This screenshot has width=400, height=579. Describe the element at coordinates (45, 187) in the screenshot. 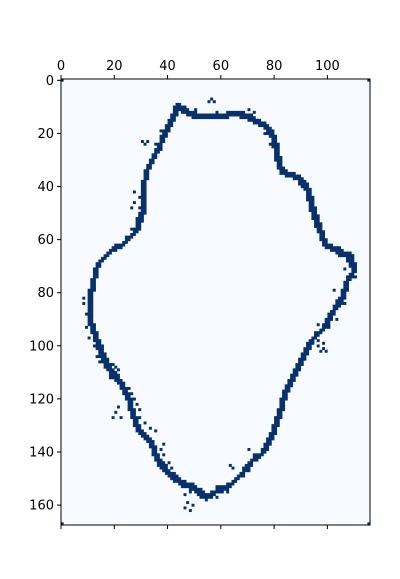

I see `y-tick-label: 40` at that location.